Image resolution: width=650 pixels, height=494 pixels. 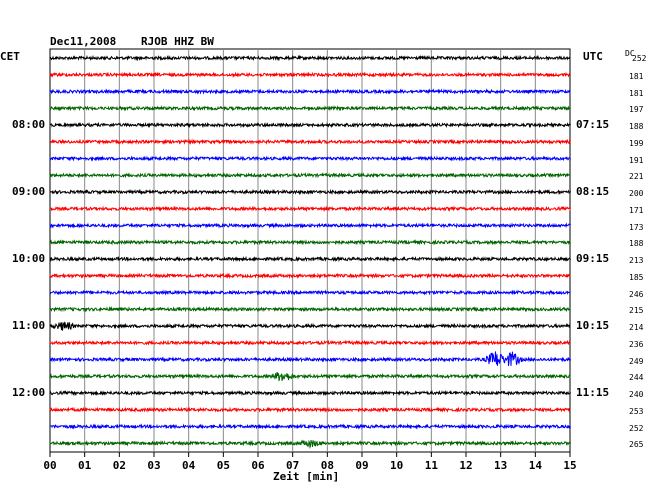 I want to click on recording-date: Dec11,2008, so click(x=83, y=41).